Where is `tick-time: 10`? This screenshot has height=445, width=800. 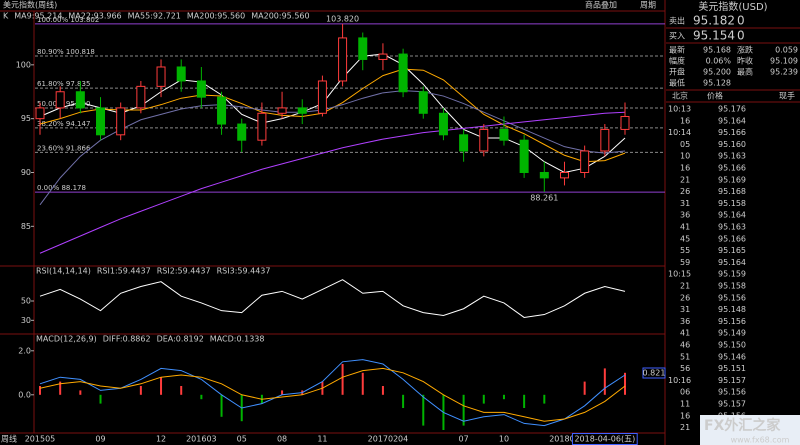
tick-time: 10 is located at coordinates (685, 156).